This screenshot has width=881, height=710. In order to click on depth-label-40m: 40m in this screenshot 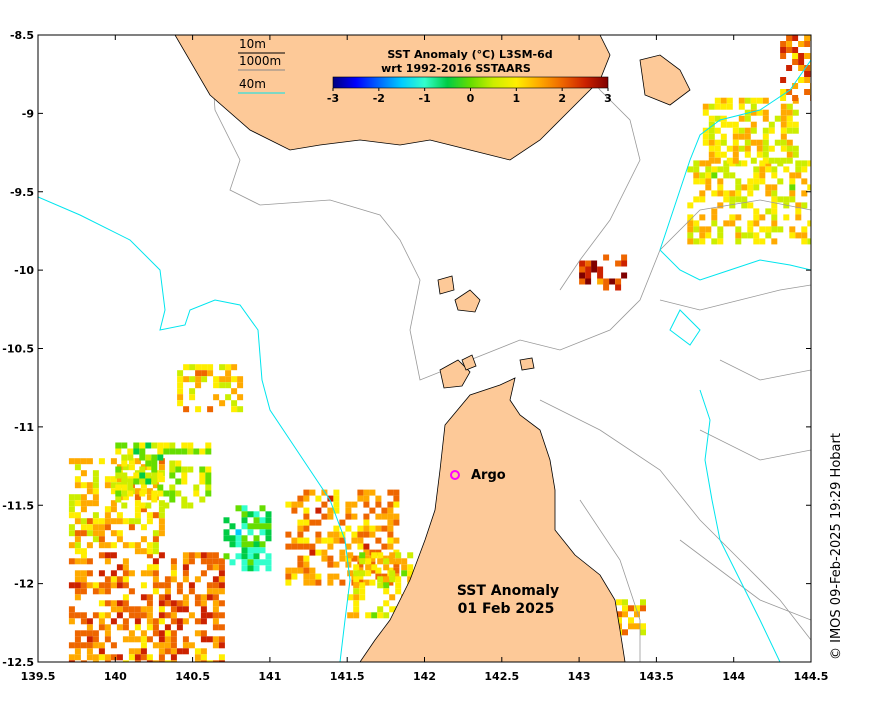, I will do `click(252, 84)`.